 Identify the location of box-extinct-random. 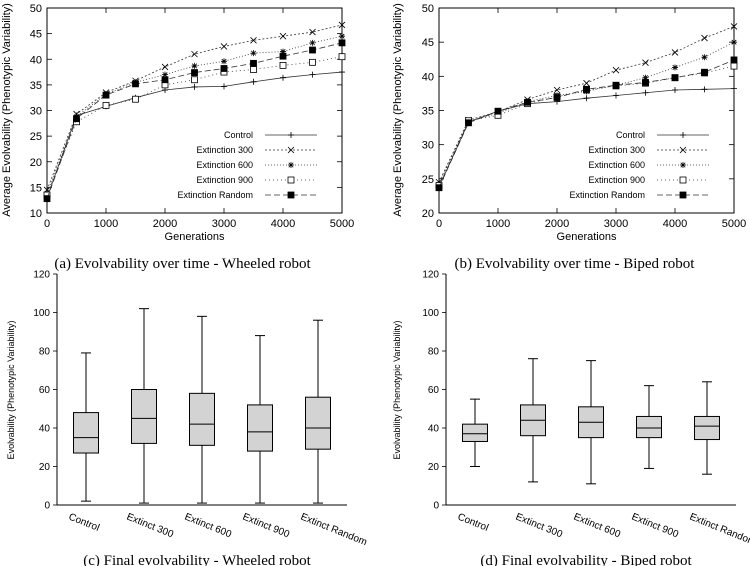
(707, 428).